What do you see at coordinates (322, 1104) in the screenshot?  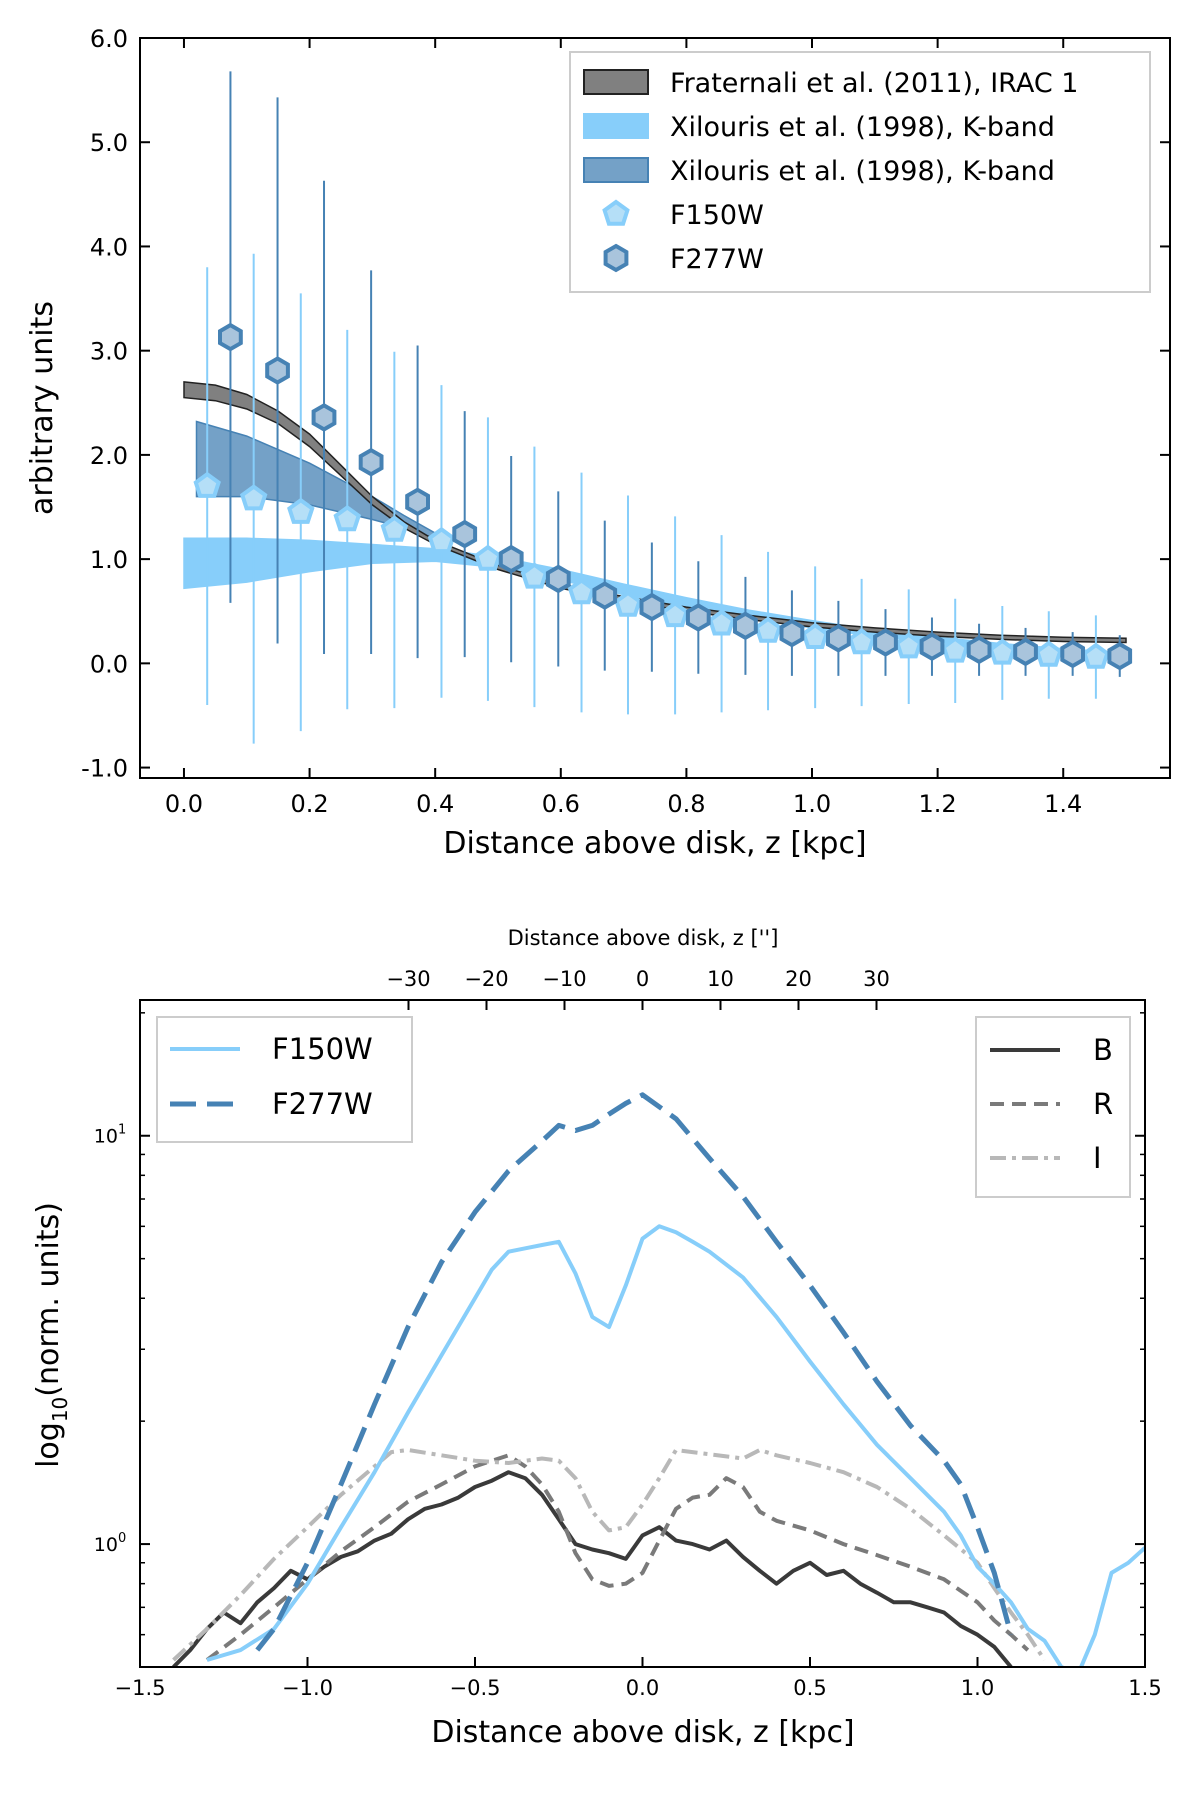 I see `legend-label-bottom-f277w: F277W` at bounding box center [322, 1104].